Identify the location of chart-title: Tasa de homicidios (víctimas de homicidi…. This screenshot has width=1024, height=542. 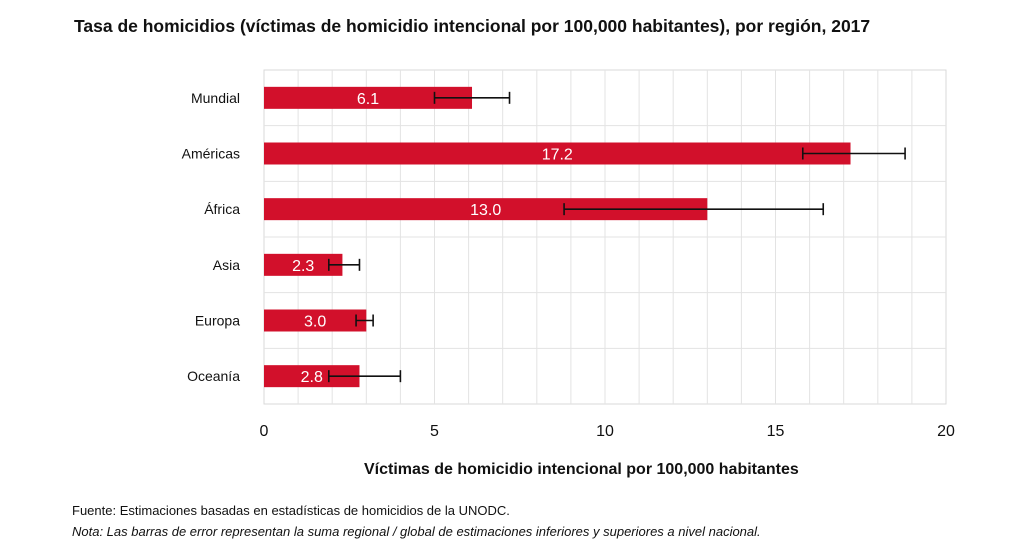
(472, 26).